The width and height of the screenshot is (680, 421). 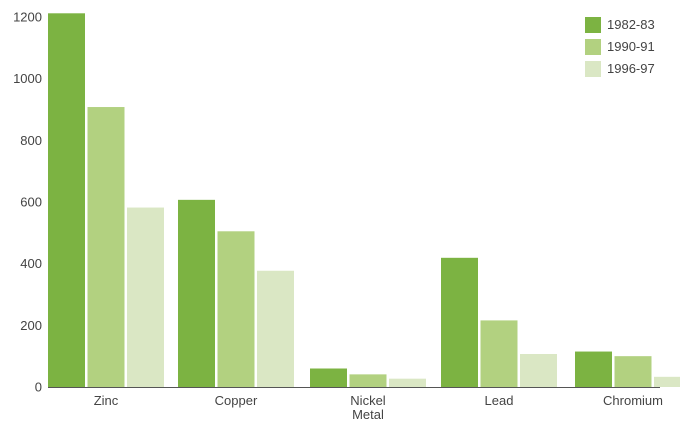 What do you see at coordinates (633, 400) in the screenshot?
I see `x-tick-label: Chromium` at bounding box center [633, 400].